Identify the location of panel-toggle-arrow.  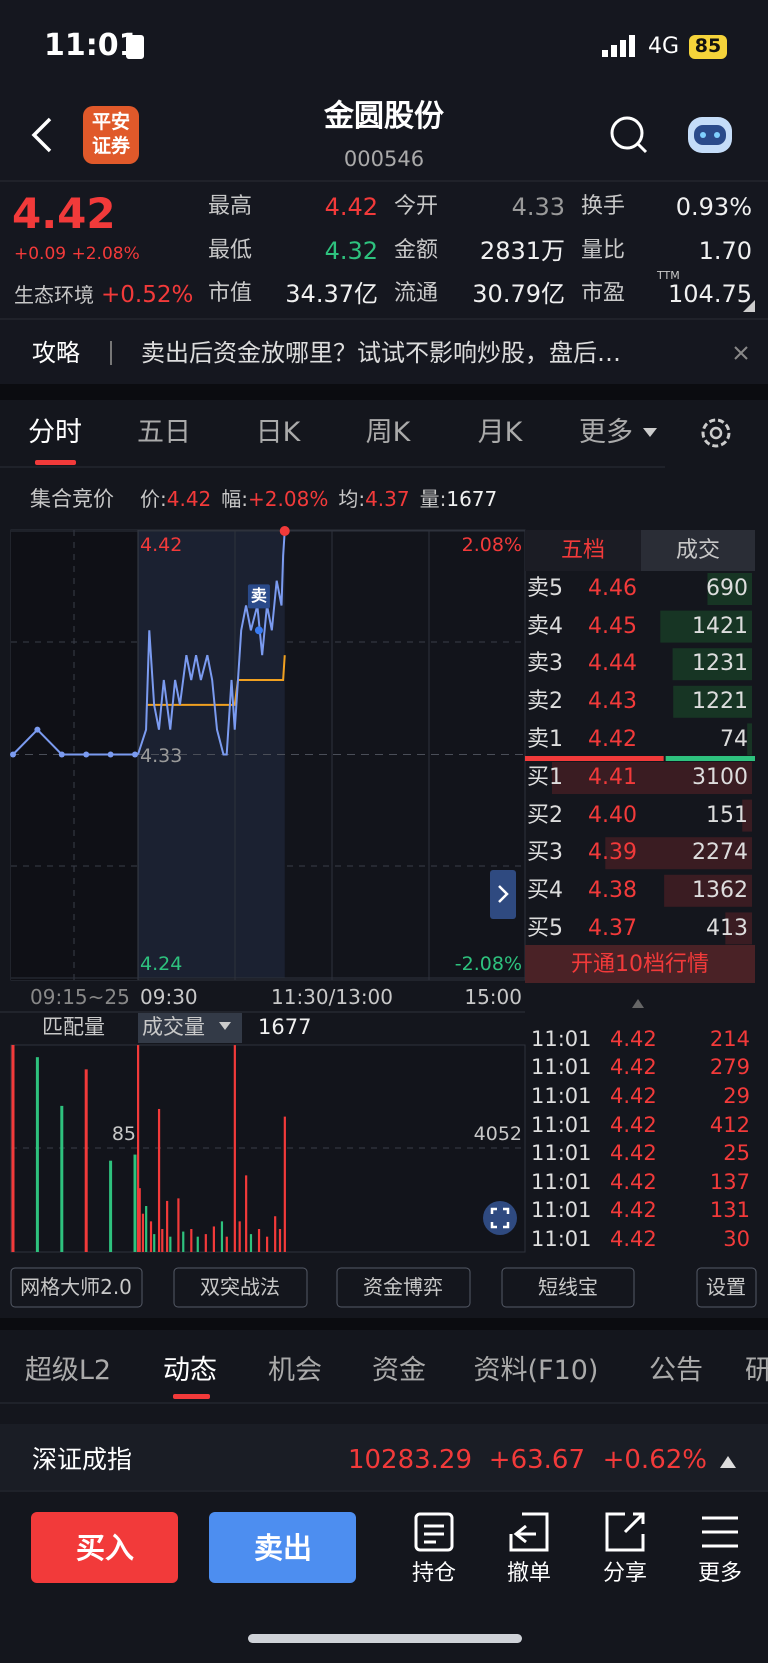
(503, 894).